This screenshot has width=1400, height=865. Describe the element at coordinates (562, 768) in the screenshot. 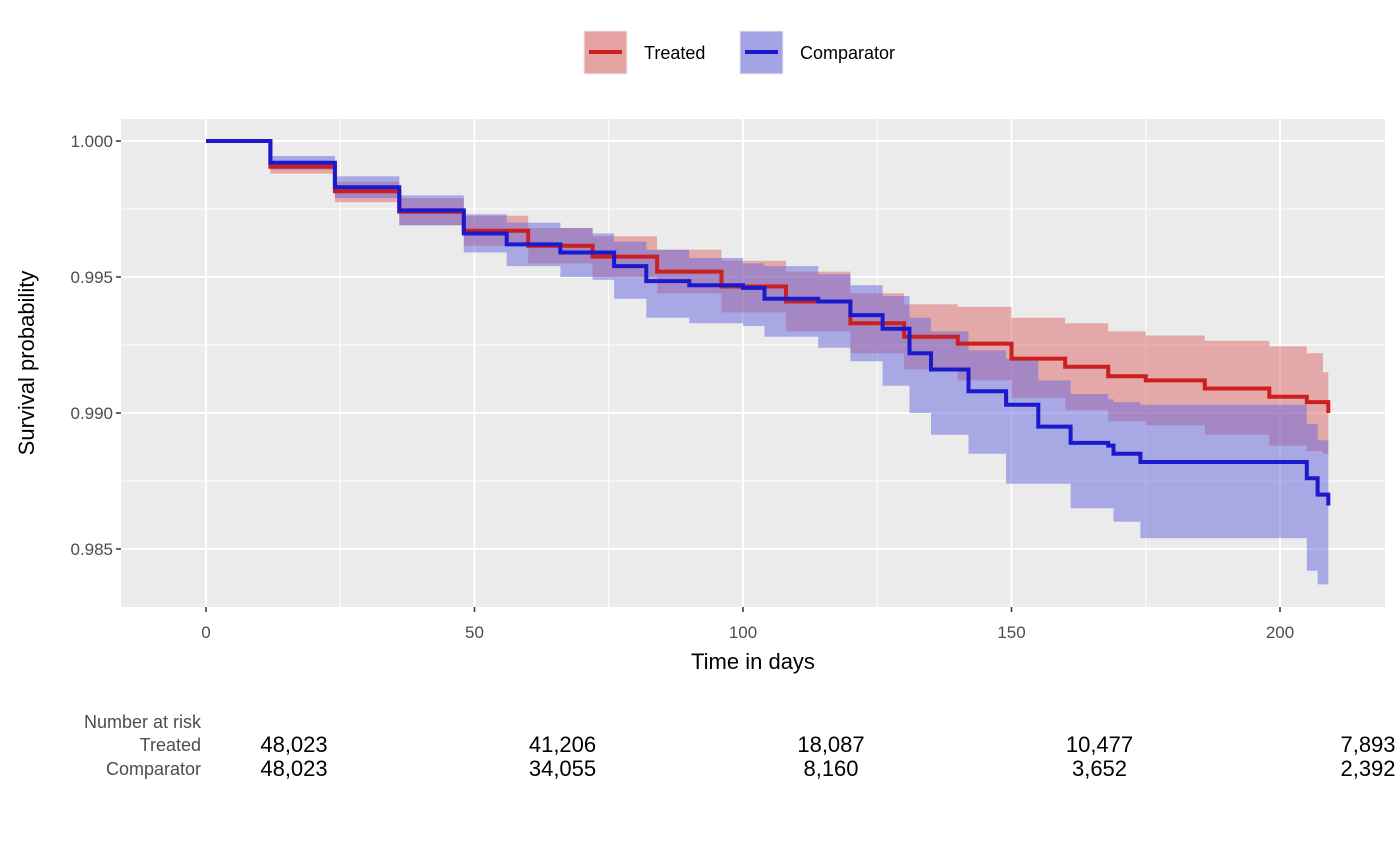

I see `risk-value-comparator: 34,055` at that location.